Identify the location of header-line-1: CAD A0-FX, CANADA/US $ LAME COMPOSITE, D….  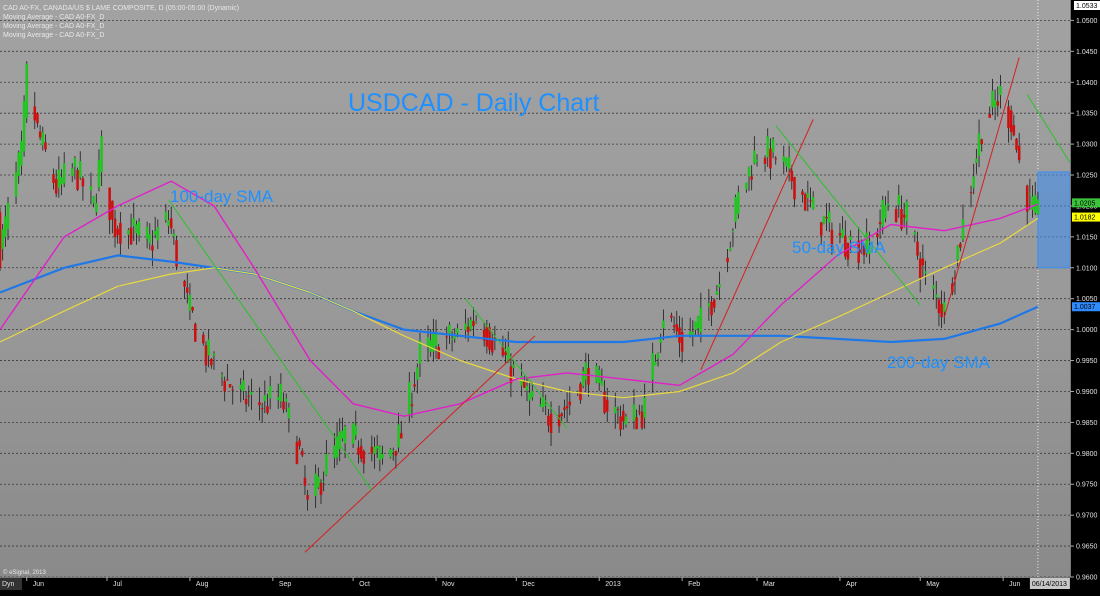
(121, 8).